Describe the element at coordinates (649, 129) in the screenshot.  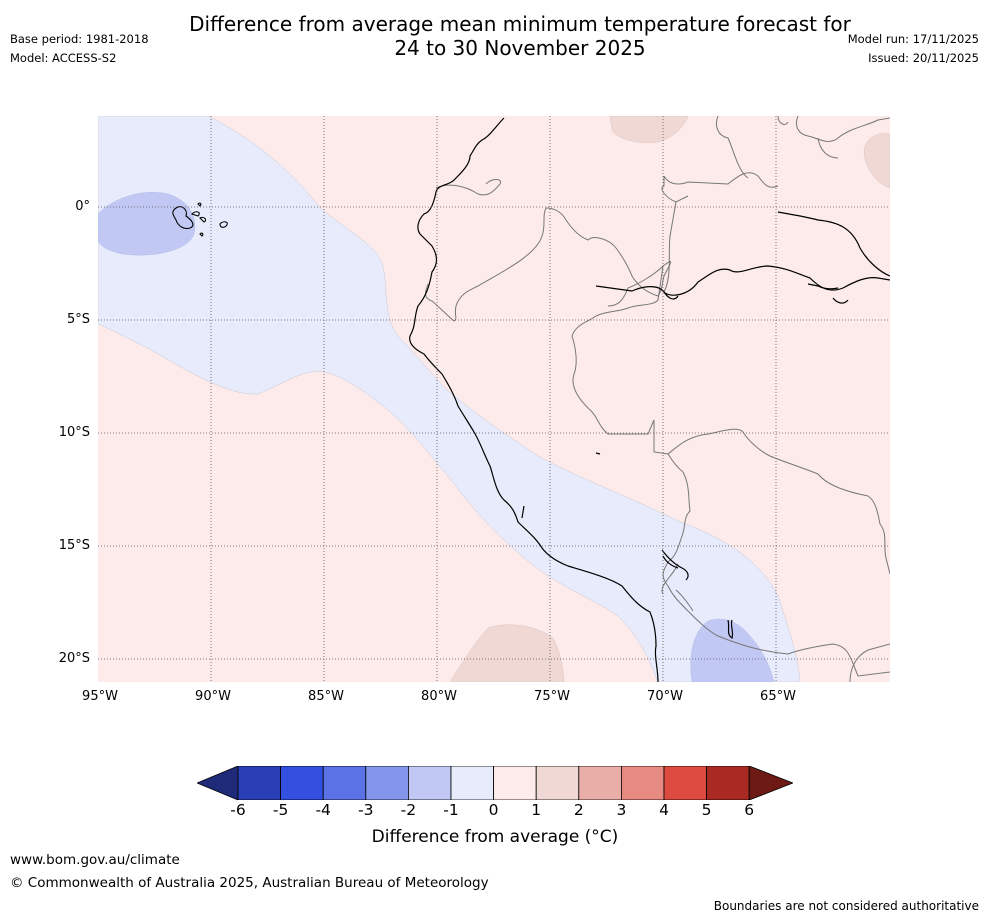
I see `fill-one-to-two-north` at that location.